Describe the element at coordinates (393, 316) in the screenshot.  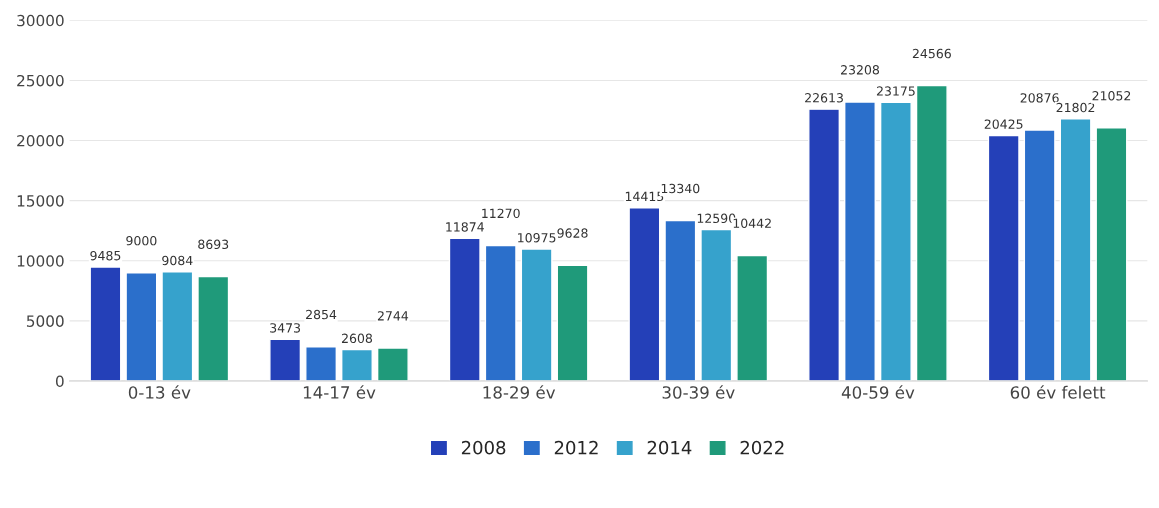
I see `data-label: 2744` at that location.